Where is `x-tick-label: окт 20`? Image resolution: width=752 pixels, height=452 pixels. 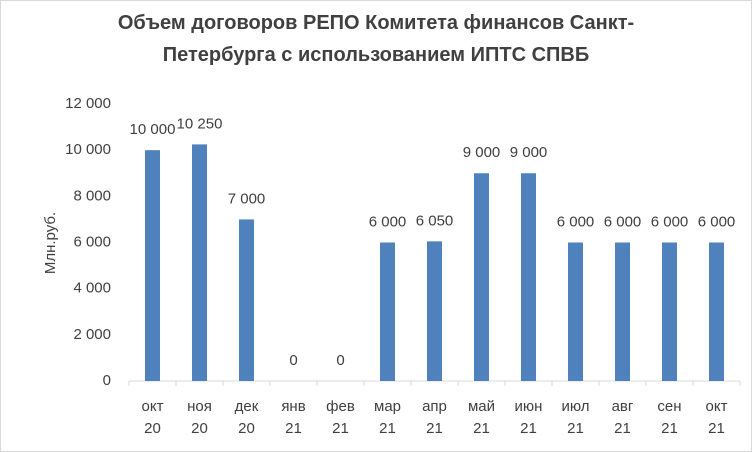 x-tick-label: окт 20 is located at coordinates (152, 417).